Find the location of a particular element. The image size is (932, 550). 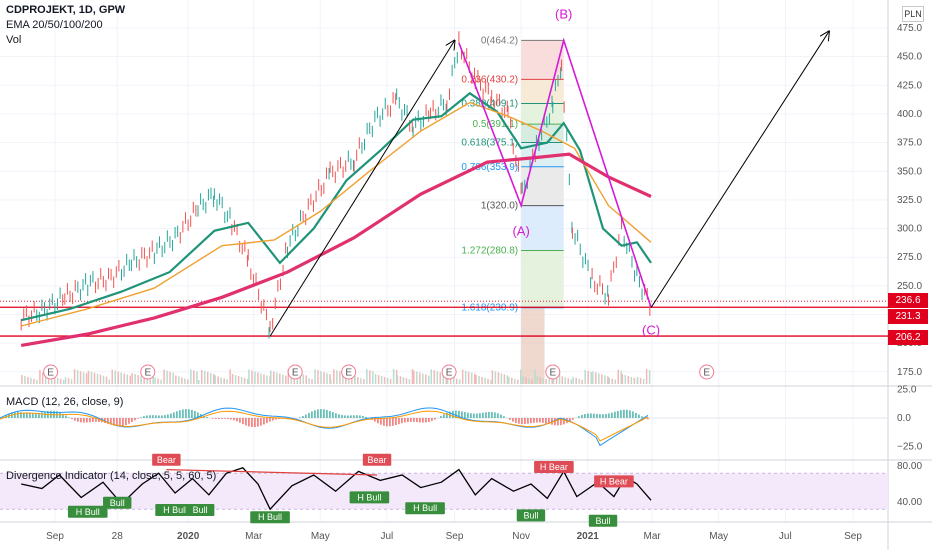

ema-legend: EMA 20/50/100/200 is located at coordinates (54, 25).